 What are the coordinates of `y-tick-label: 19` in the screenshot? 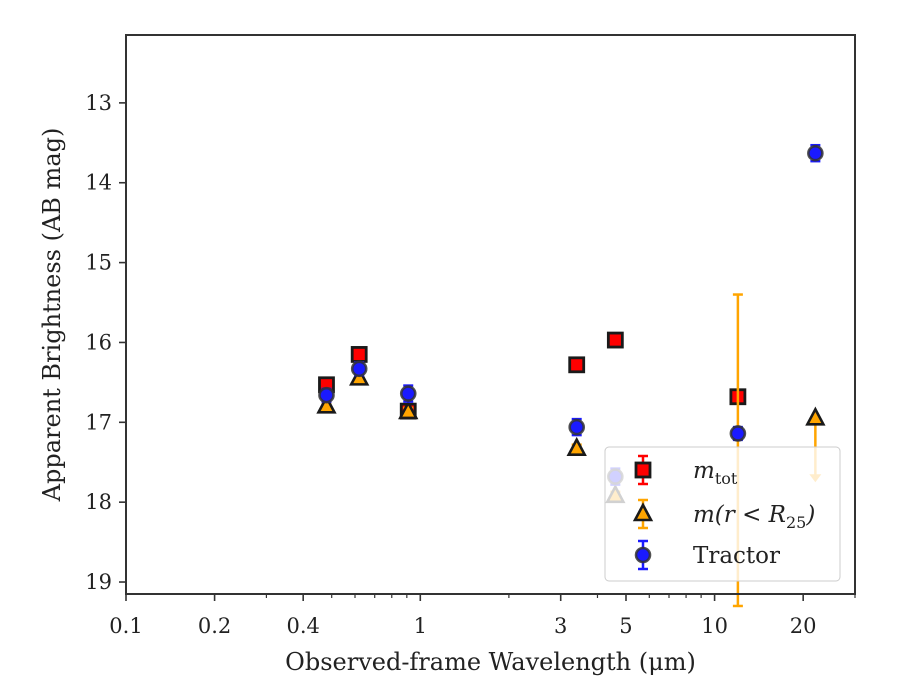 It's located at (98, 582).